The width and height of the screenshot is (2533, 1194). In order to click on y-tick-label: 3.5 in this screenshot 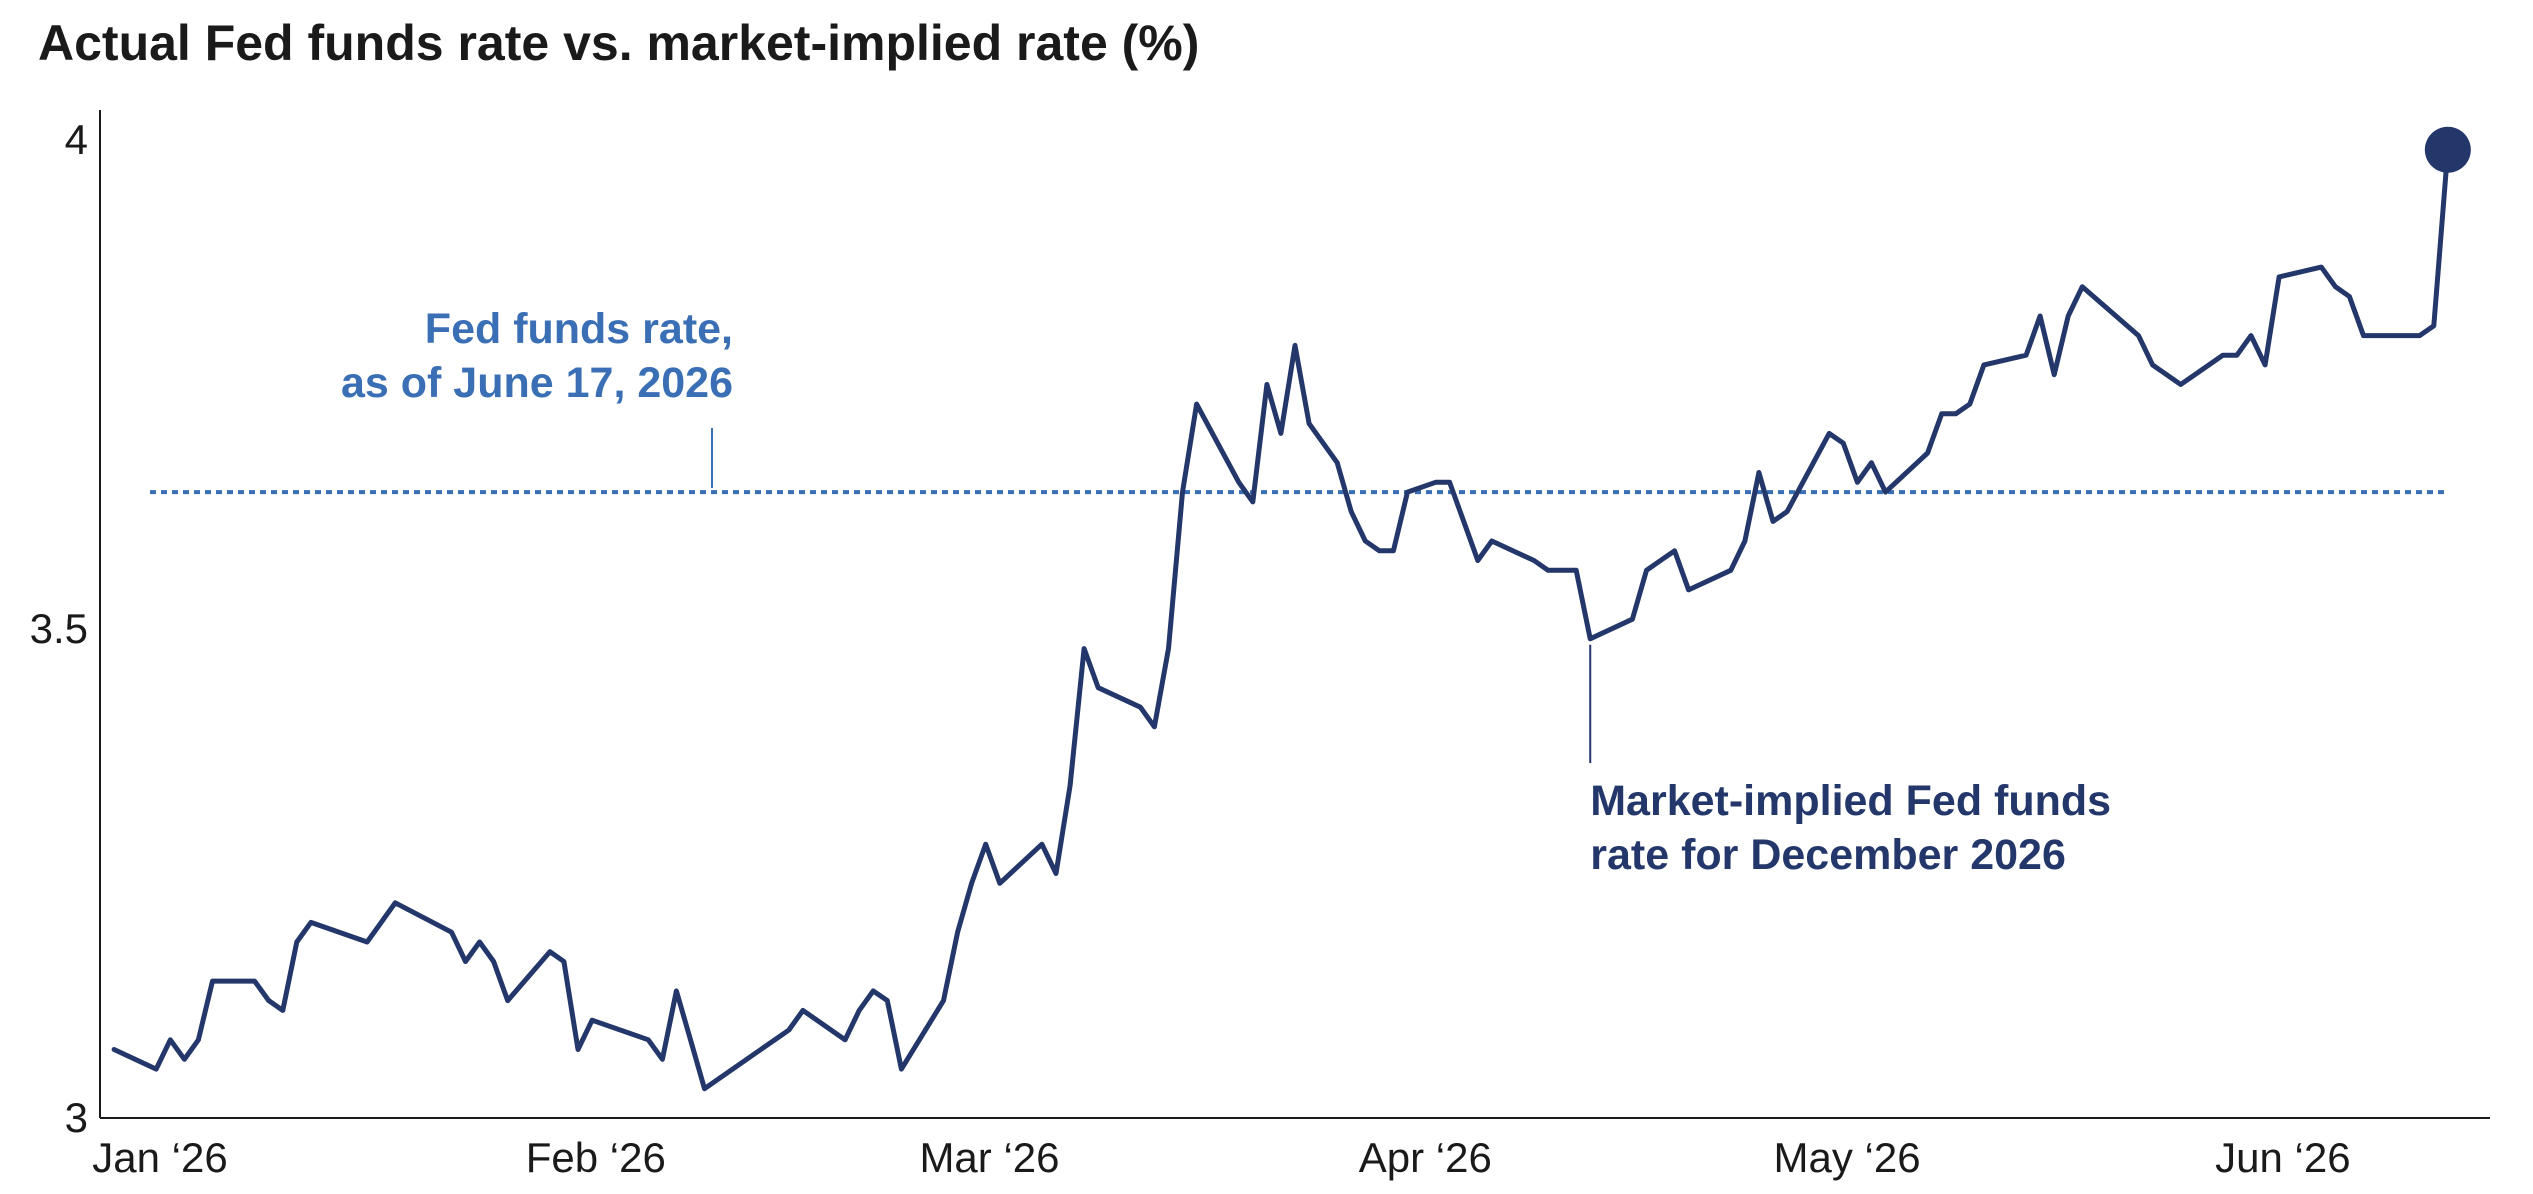, I will do `click(59, 628)`.